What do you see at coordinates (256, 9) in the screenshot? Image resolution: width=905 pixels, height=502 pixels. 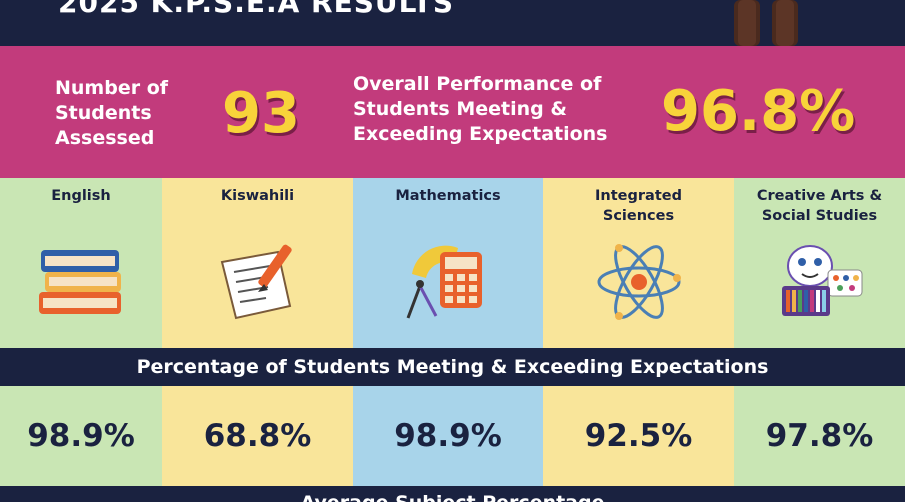 I see `results-title: 2025 K.P.S.E.A RESULTS` at bounding box center [256, 9].